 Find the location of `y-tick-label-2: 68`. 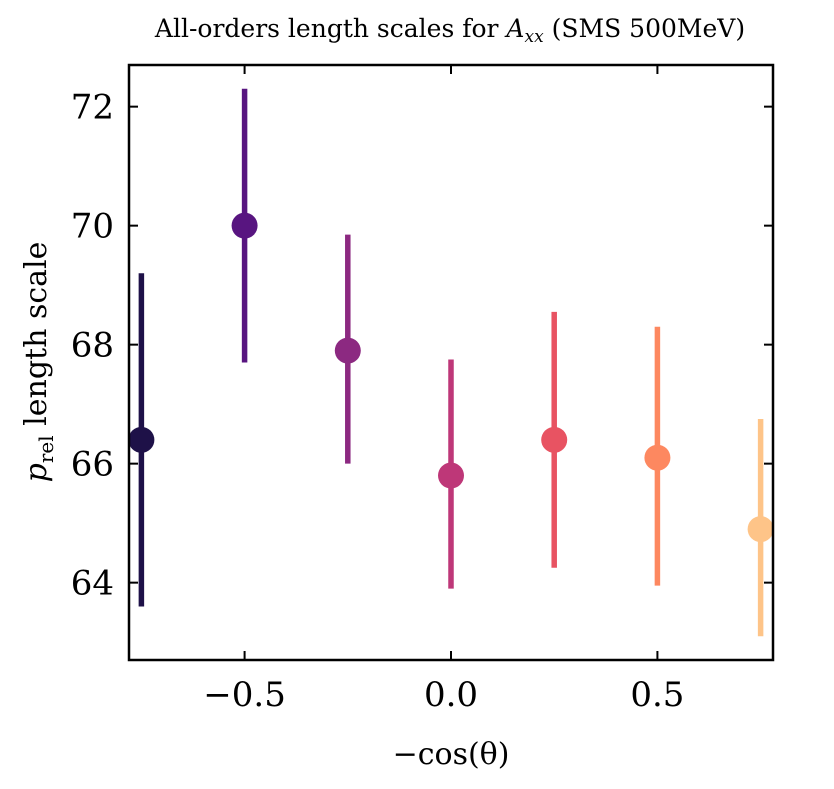

y-tick-label-2: 68 is located at coordinates (92, 346).